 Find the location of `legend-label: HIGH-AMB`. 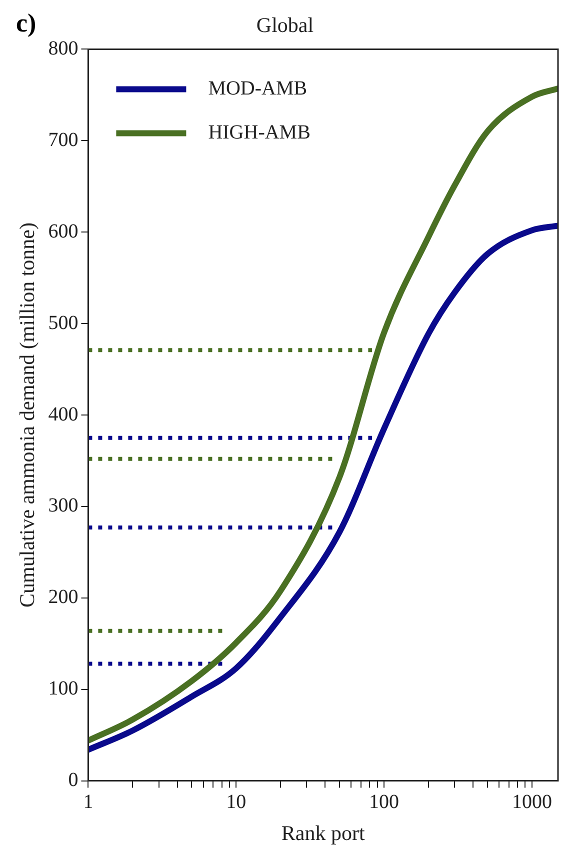

legend-label: HIGH-AMB is located at coordinates (259, 132).